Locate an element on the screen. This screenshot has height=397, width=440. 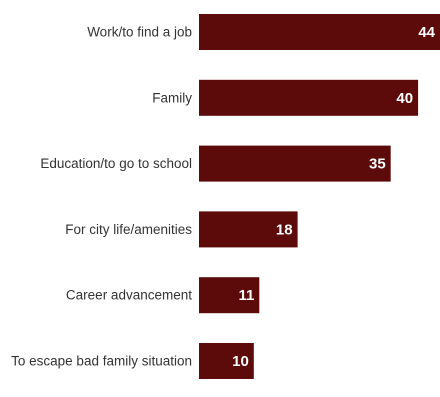
value-label-1: 40 is located at coordinates (404, 98).